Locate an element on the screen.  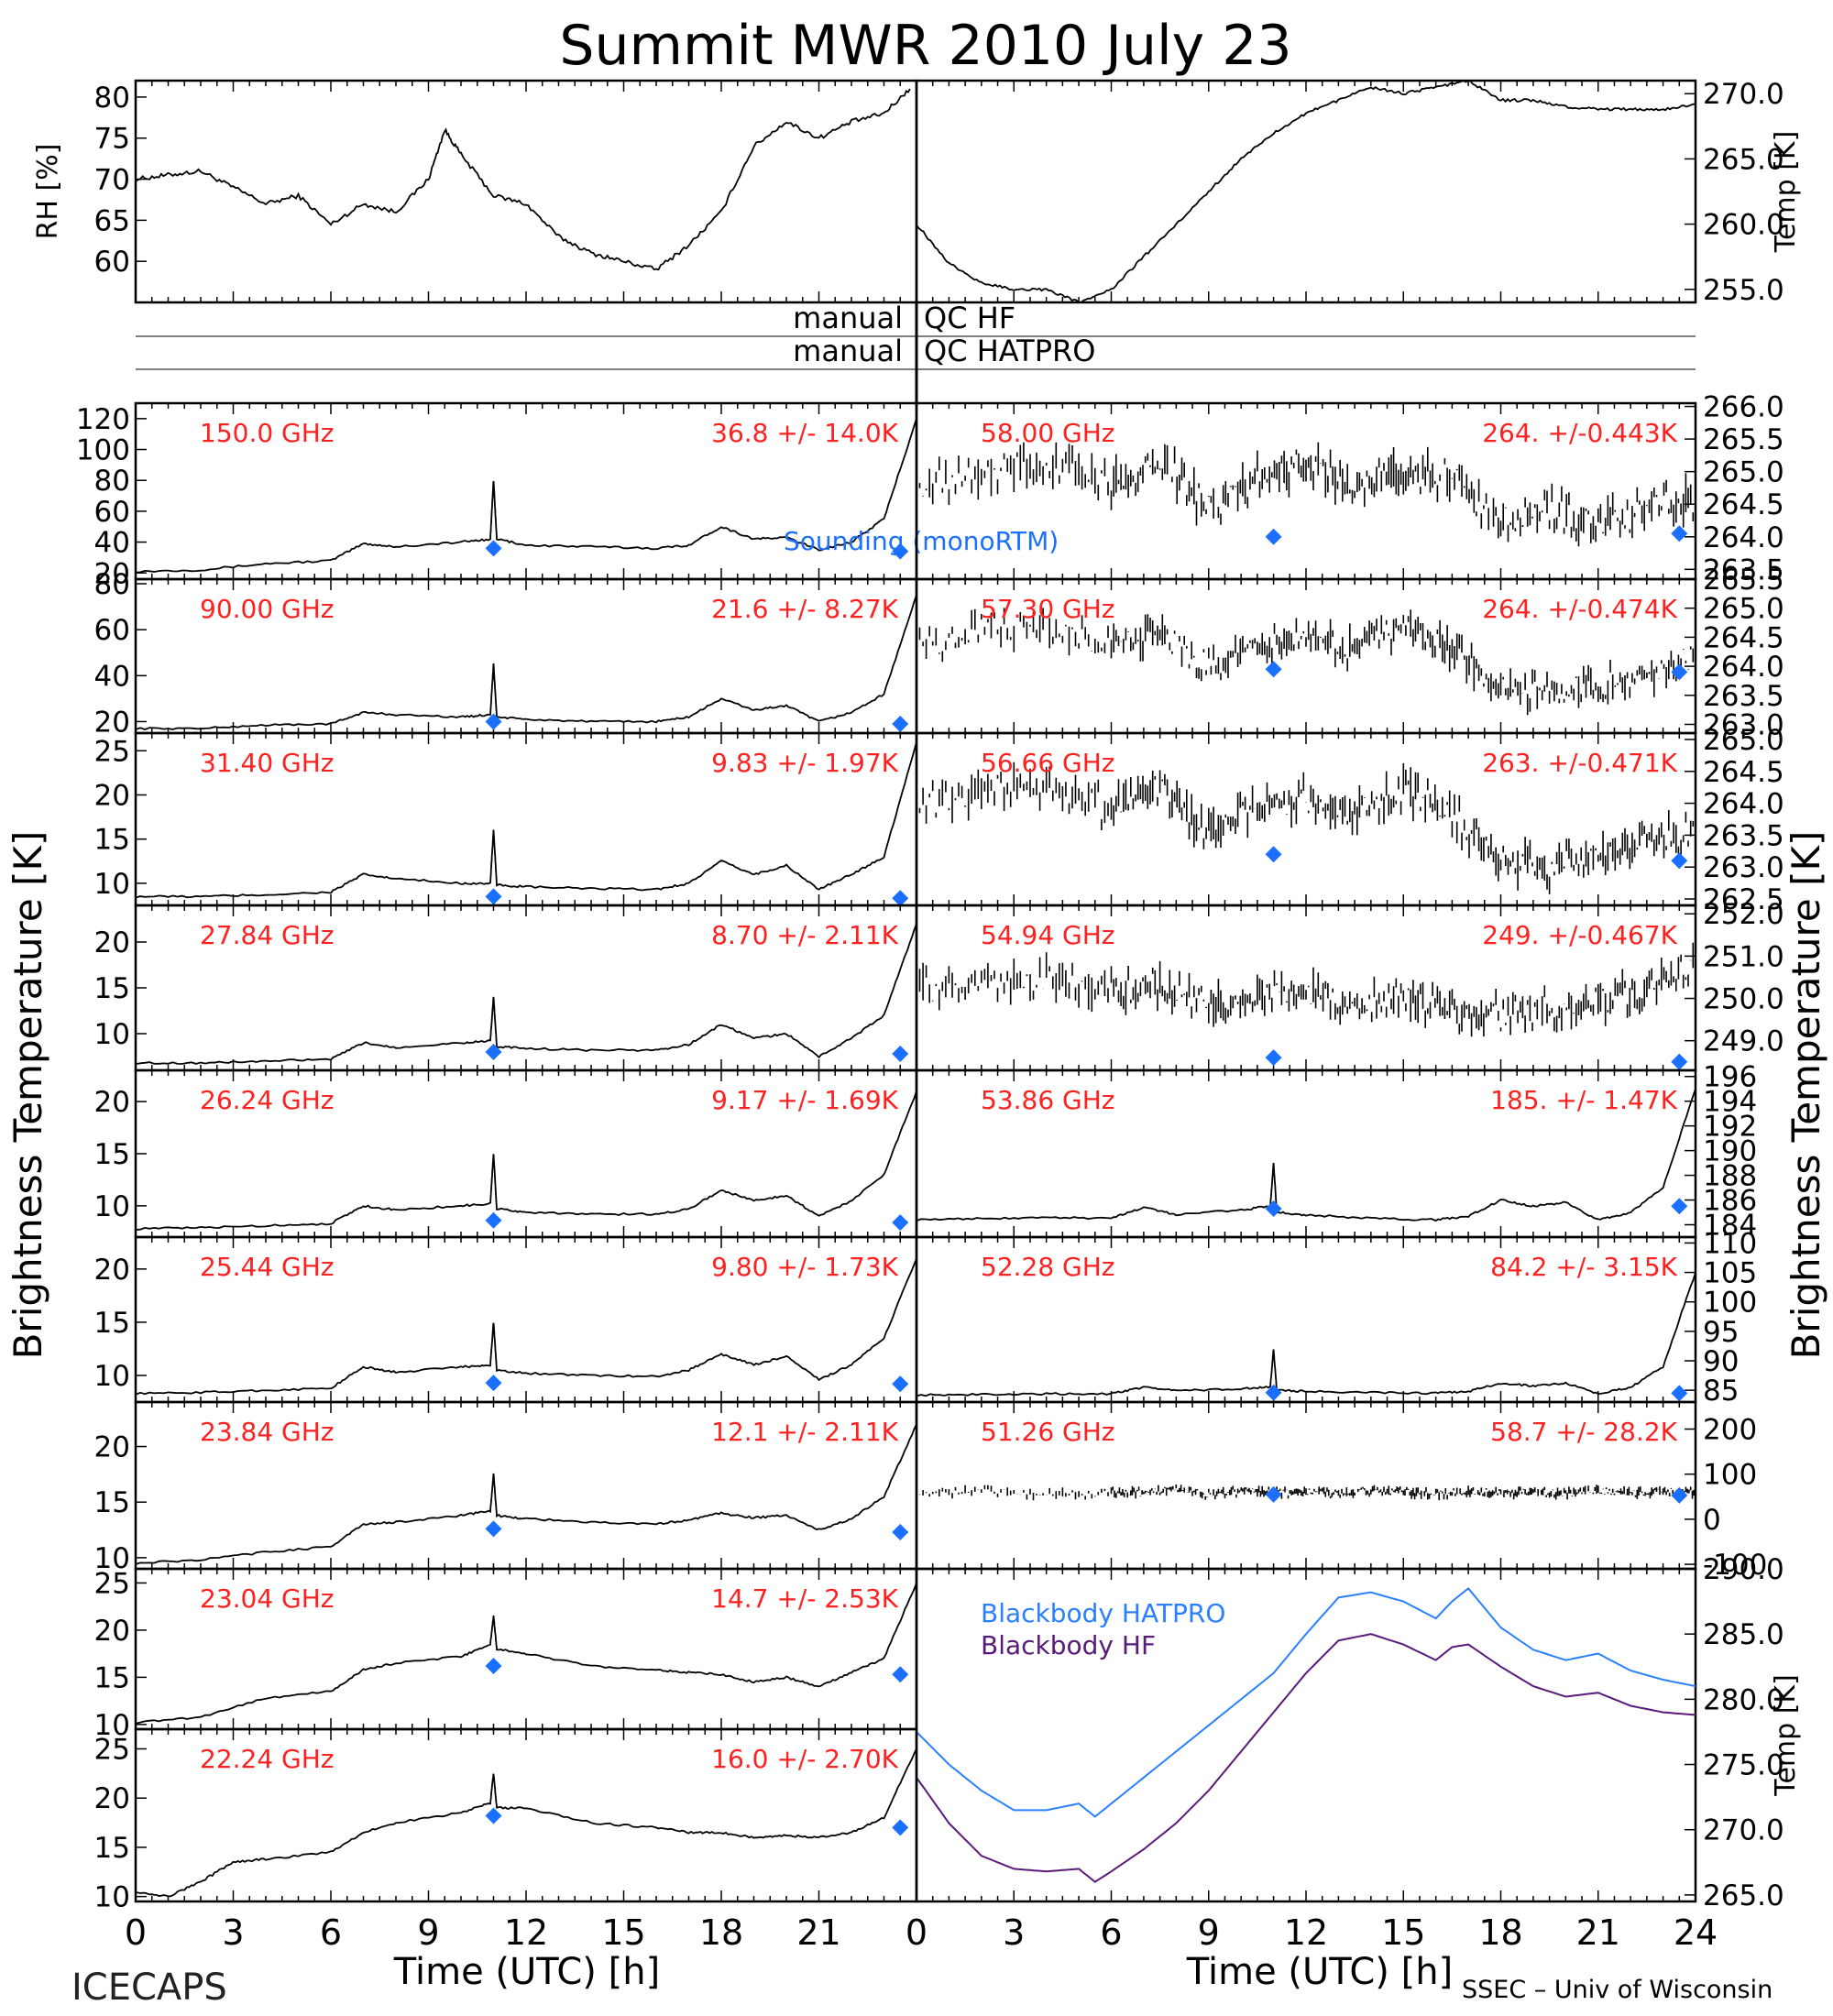
y-axis-label: Temp [K] is located at coordinates (1786, 1735).